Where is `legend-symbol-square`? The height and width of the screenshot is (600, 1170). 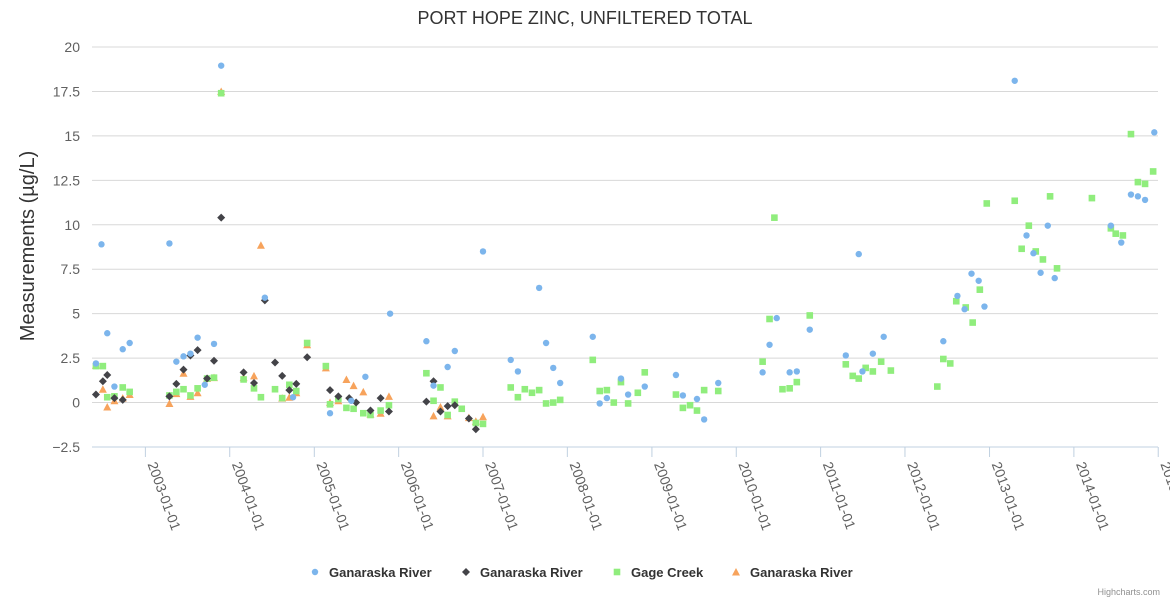
legend-symbol-square is located at coordinates (617, 572).